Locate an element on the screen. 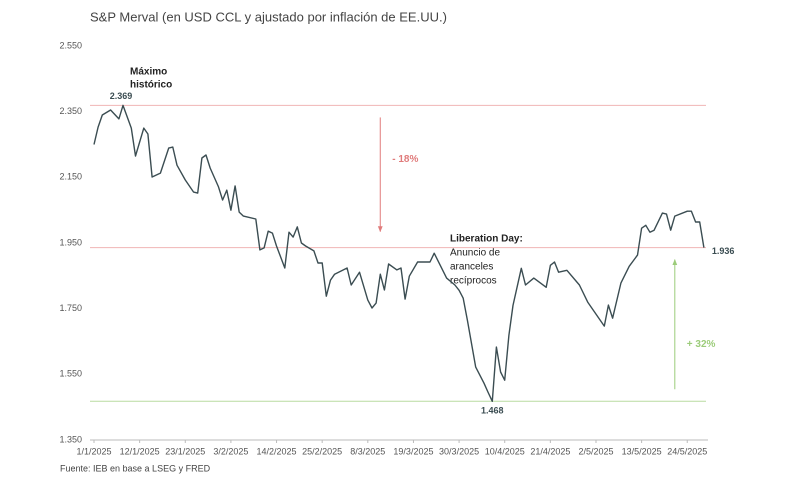  x-tick-label: 14/2/2025 is located at coordinates (277, 451).